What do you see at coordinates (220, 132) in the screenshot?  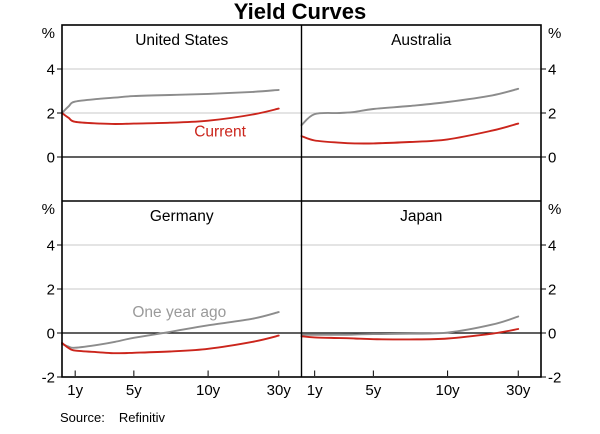 I see `series-label-current: Current` at bounding box center [220, 132].